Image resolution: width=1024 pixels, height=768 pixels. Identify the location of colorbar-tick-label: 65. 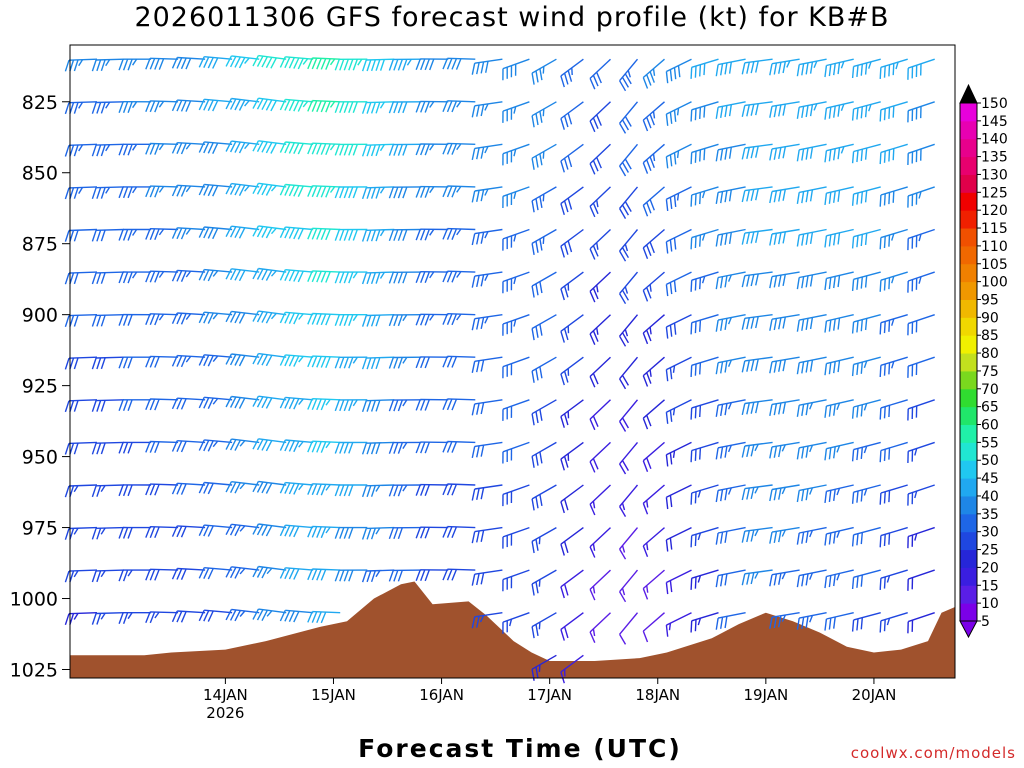
(990, 408).